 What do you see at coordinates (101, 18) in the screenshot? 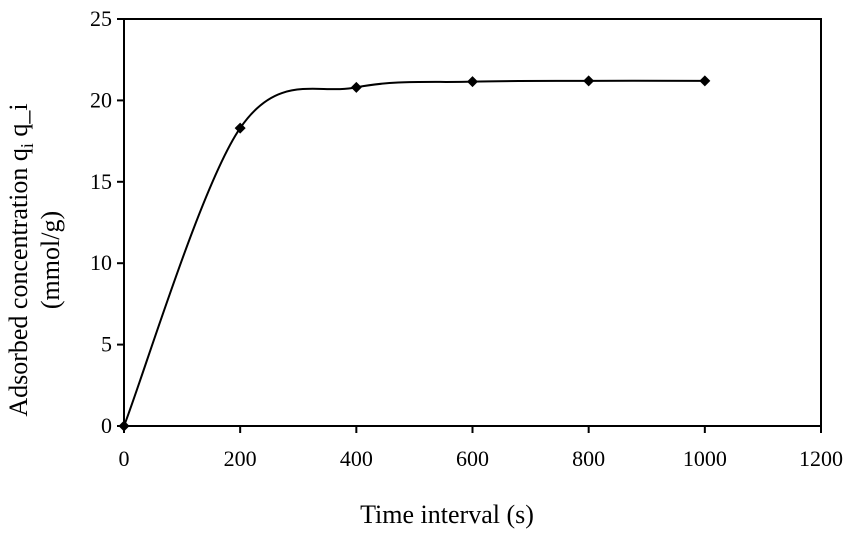
I see `y-tick-label: 25` at bounding box center [101, 18].